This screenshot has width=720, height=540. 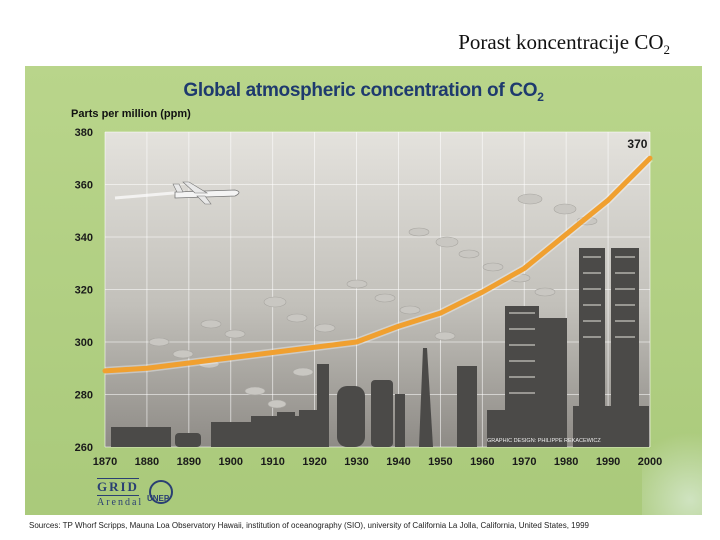 What do you see at coordinates (231, 462) in the screenshot?
I see `x-tick-label: 1900` at bounding box center [231, 462].